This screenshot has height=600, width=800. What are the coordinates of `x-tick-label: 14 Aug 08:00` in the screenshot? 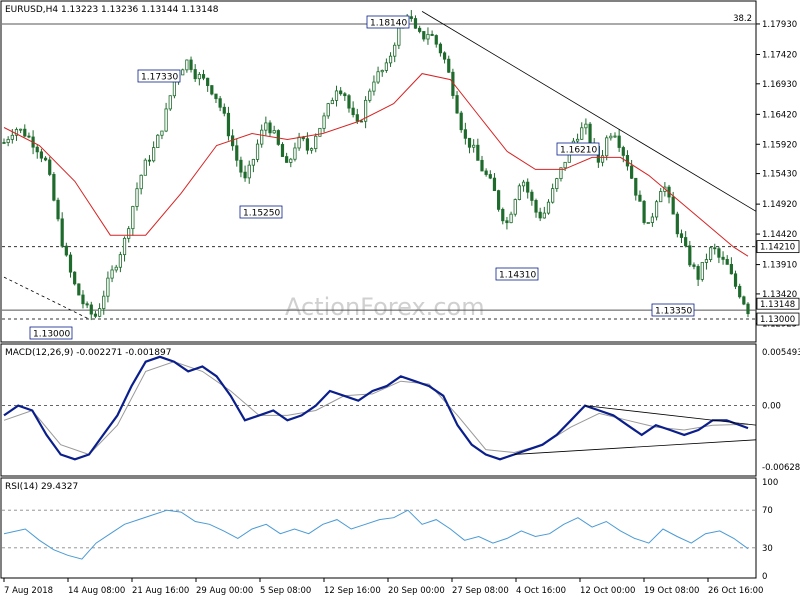 It's located at (96, 591).